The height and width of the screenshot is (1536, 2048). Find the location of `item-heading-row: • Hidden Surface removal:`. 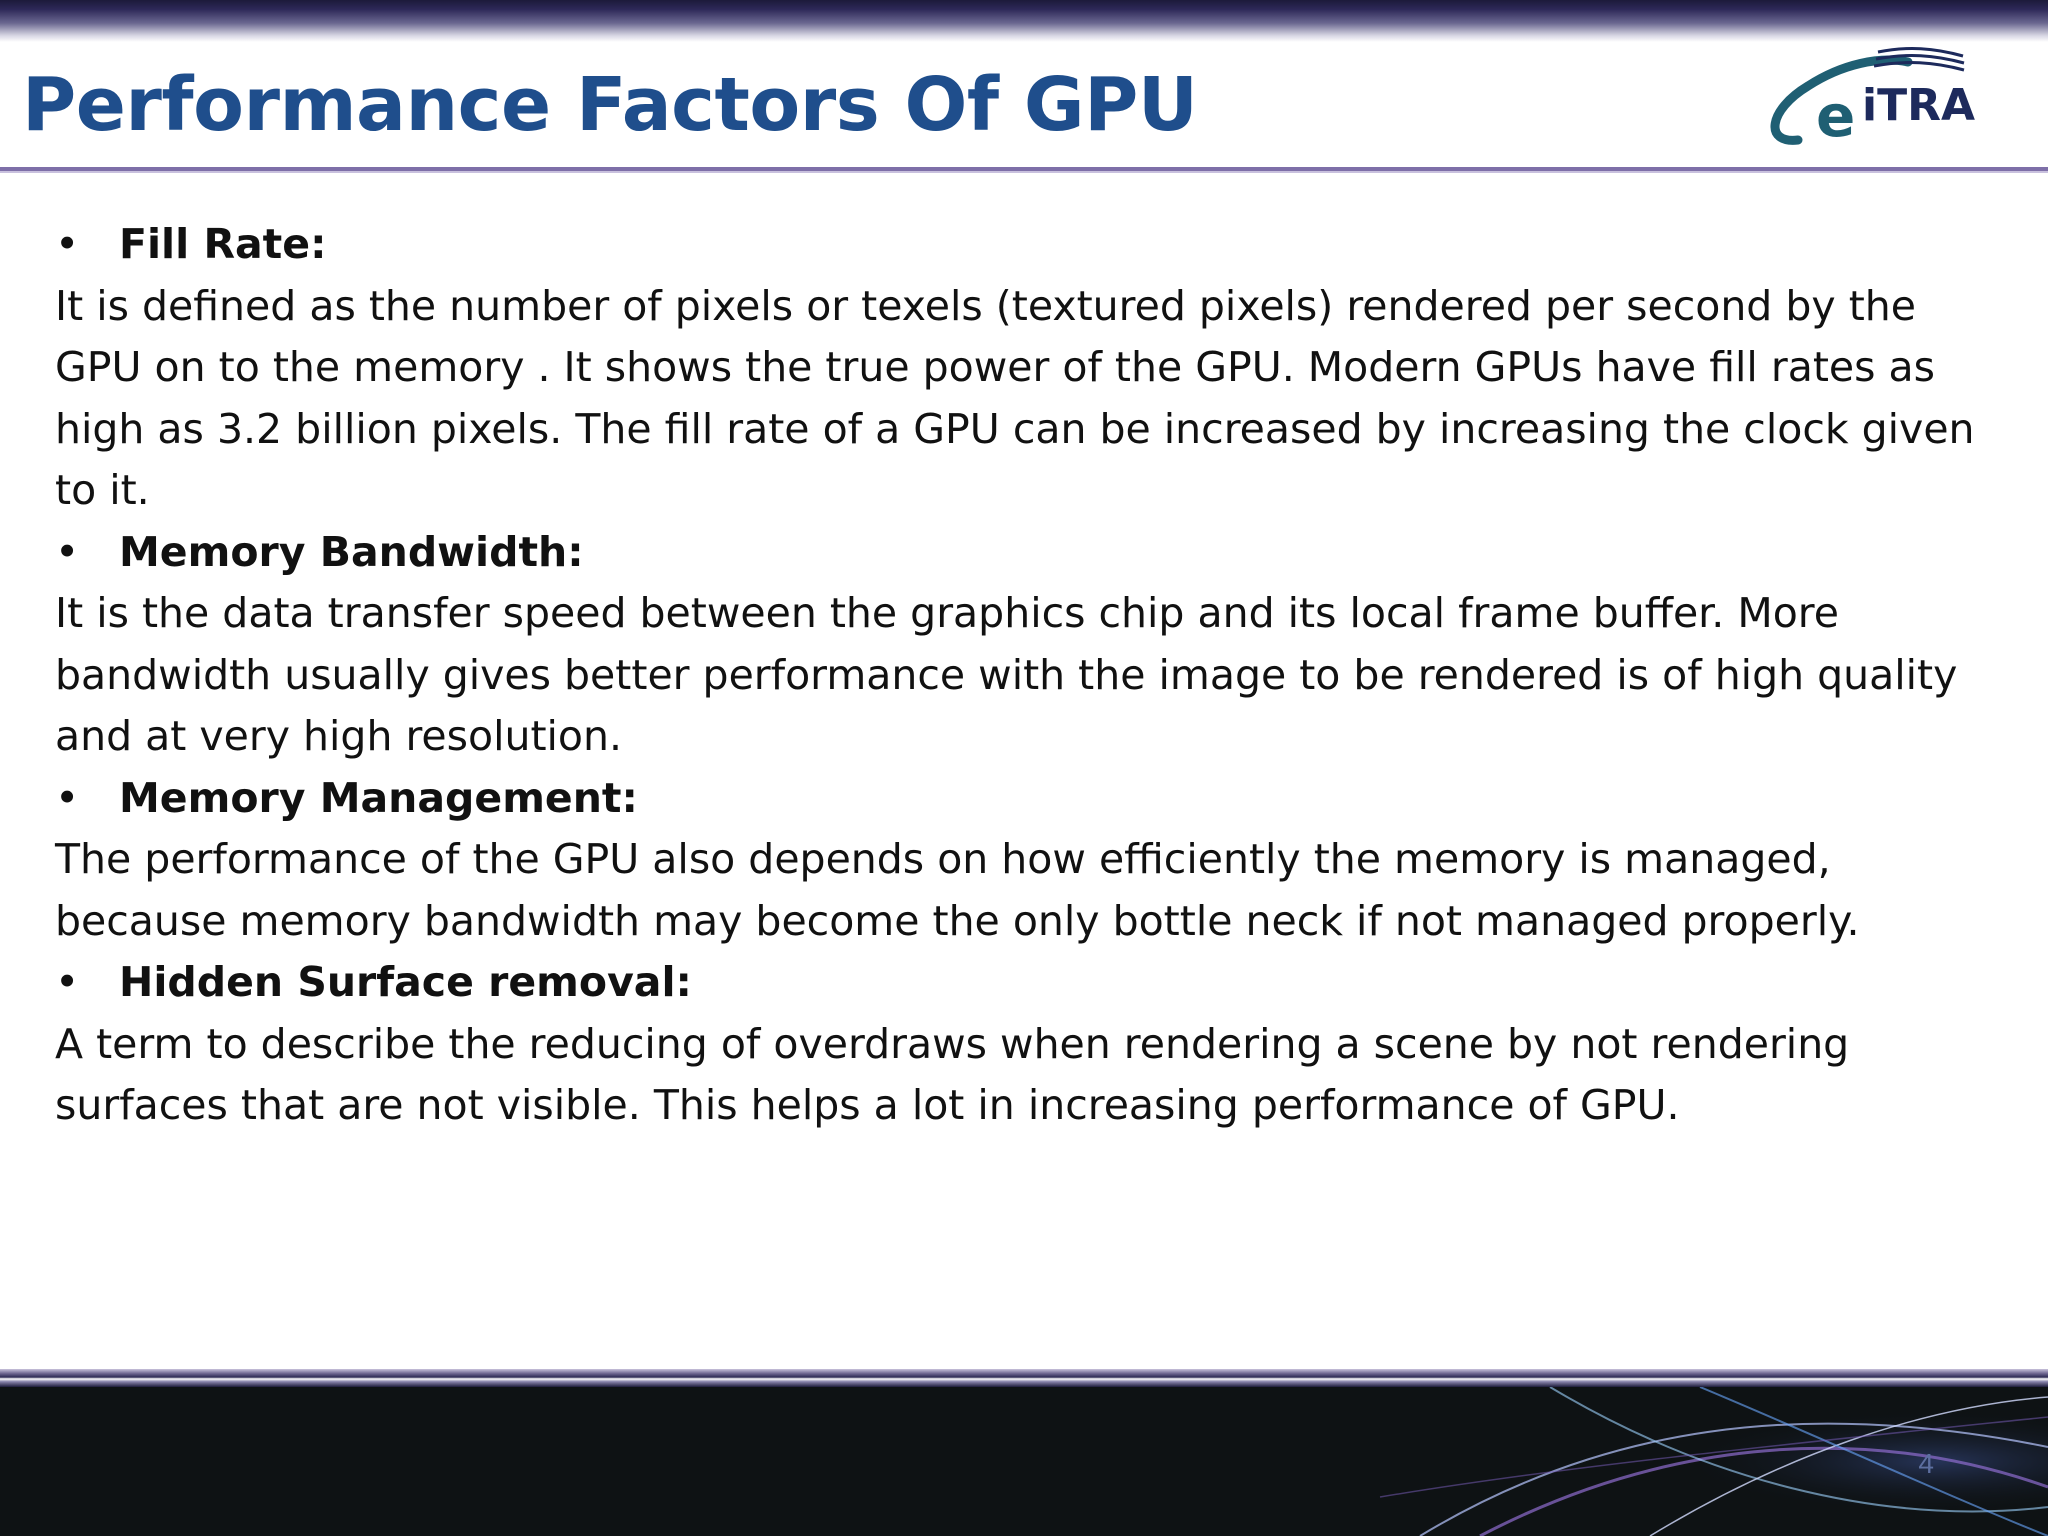

item-heading-row: • Hidden Surface removal: is located at coordinates (1030, 983).